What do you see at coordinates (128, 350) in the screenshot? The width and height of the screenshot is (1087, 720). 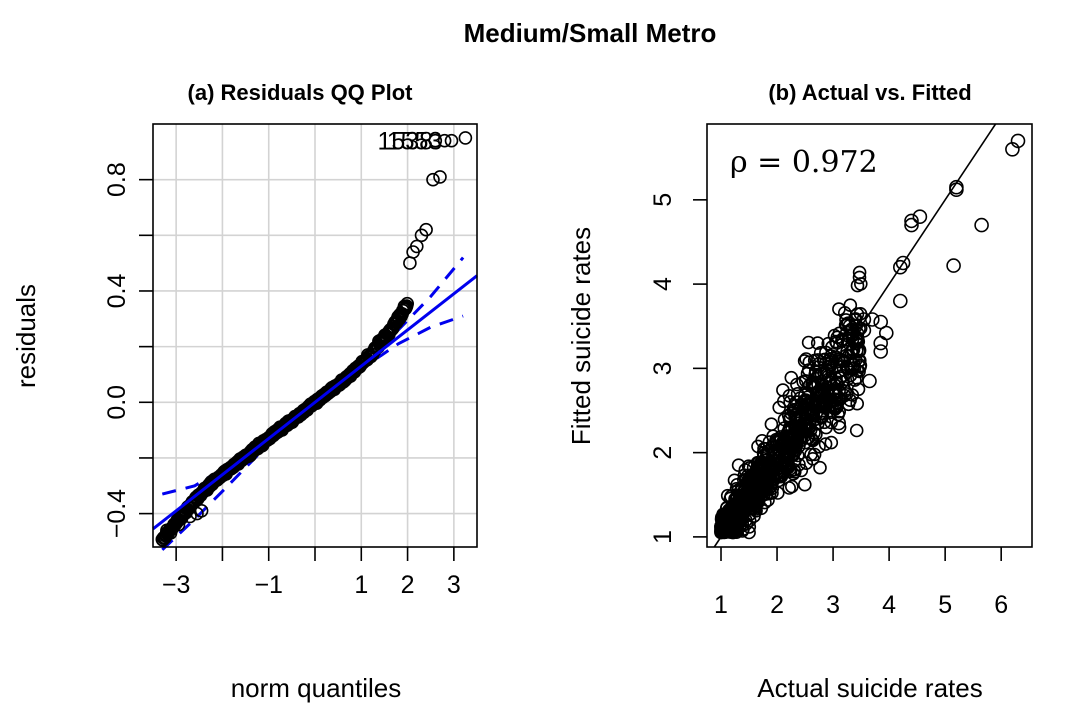 I see `qq-y-axis: −0.4 0.0 0.4 0.8` at bounding box center [128, 350].